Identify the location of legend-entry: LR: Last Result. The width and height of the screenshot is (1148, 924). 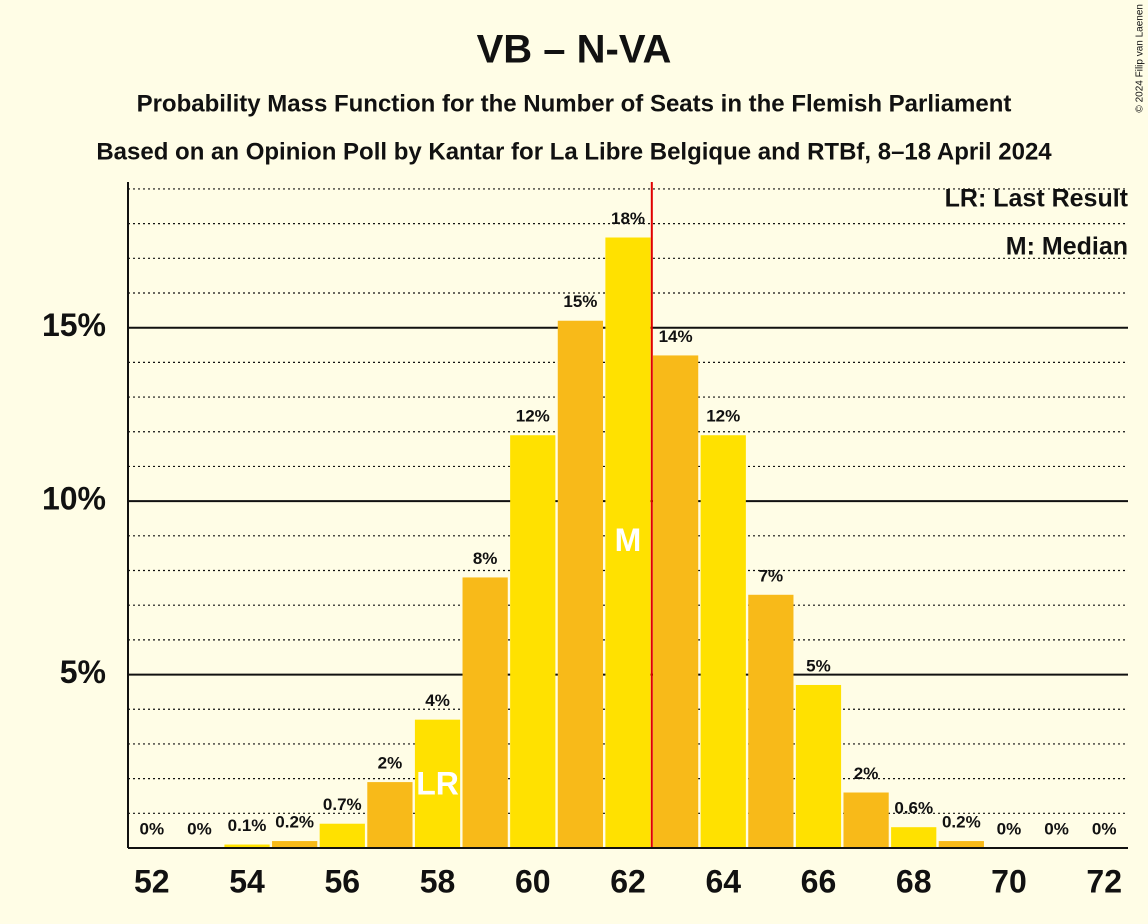
(1037, 199).